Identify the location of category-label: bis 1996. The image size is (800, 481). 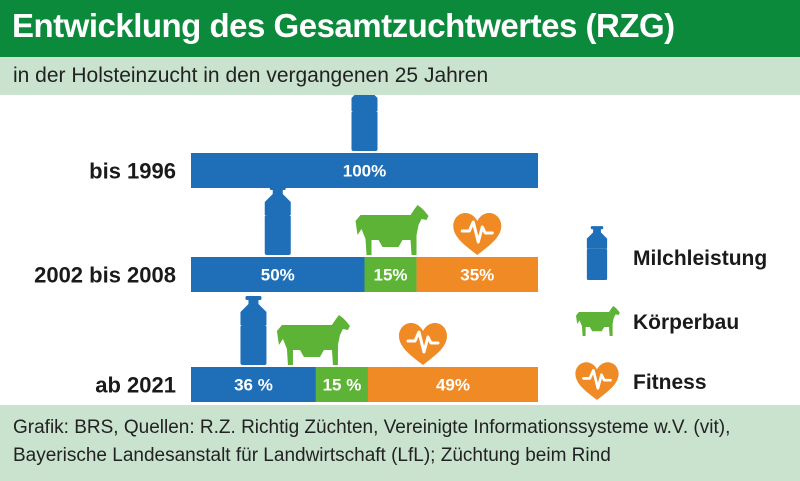
(132, 171).